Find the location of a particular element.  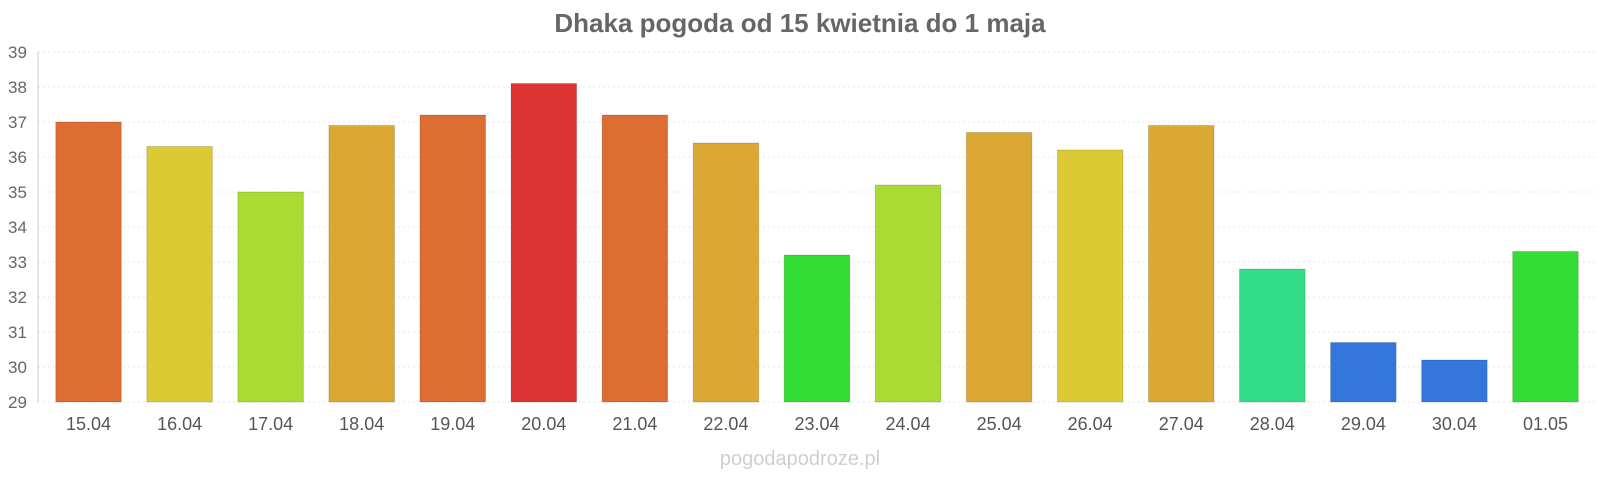

x-tick-label: 25.04 is located at coordinates (999, 424).